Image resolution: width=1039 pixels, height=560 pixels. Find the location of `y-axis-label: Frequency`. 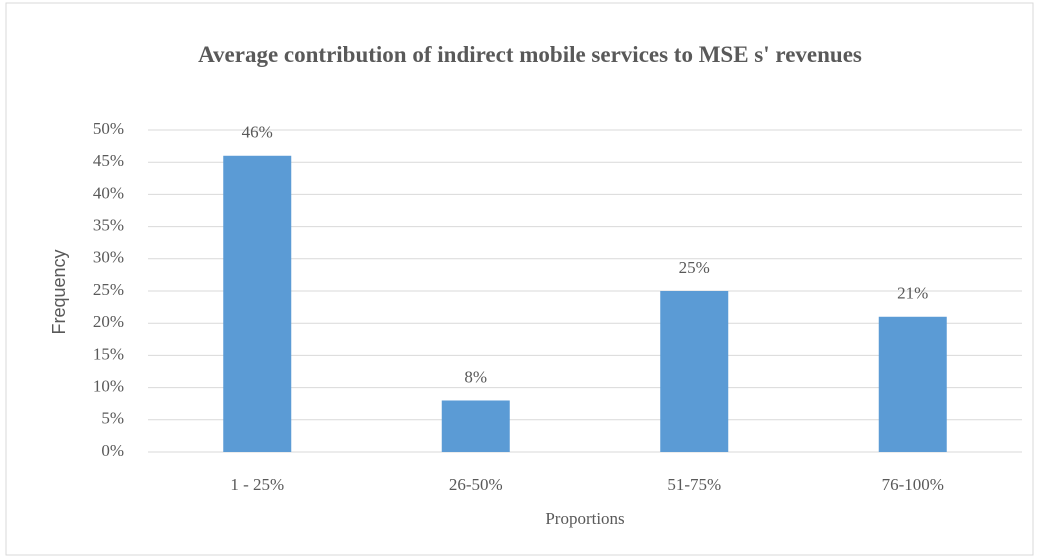

y-axis-label: Frequency is located at coordinates (59, 291).